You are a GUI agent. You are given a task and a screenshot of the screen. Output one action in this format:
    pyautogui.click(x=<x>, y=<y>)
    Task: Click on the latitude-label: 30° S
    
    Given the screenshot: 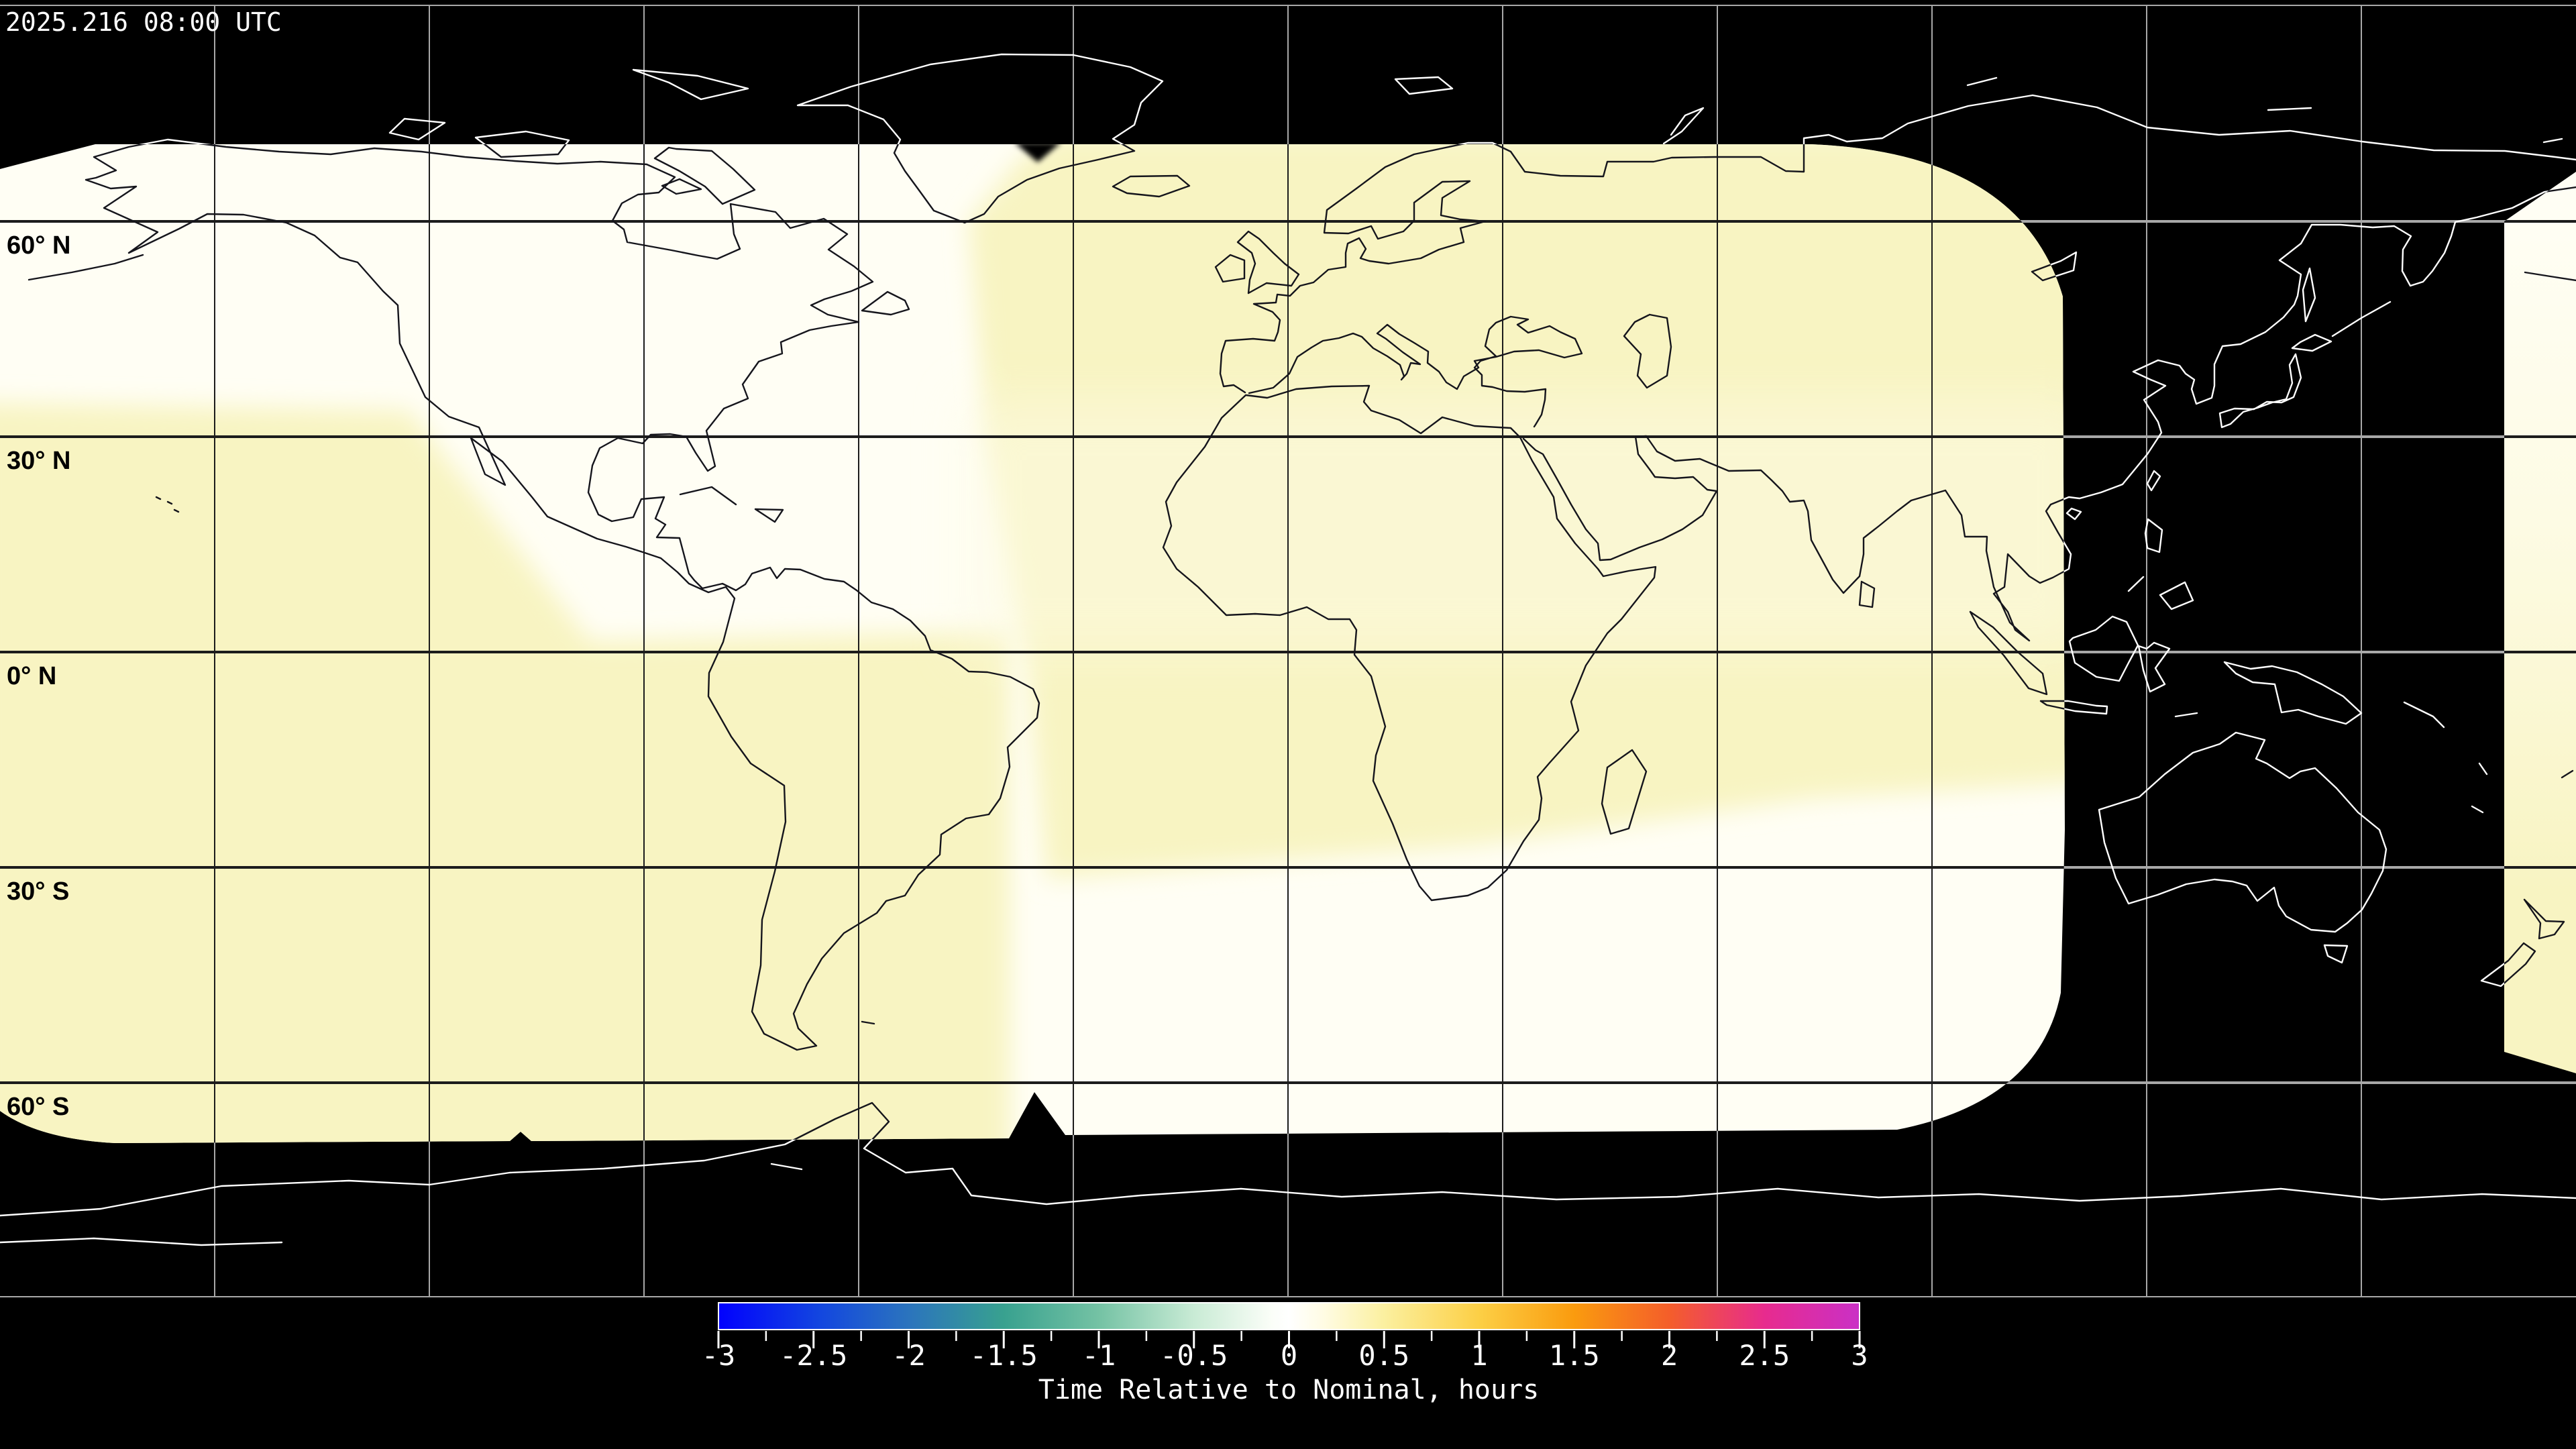 What is the action you would take?
    pyautogui.click(x=38, y=891)
    